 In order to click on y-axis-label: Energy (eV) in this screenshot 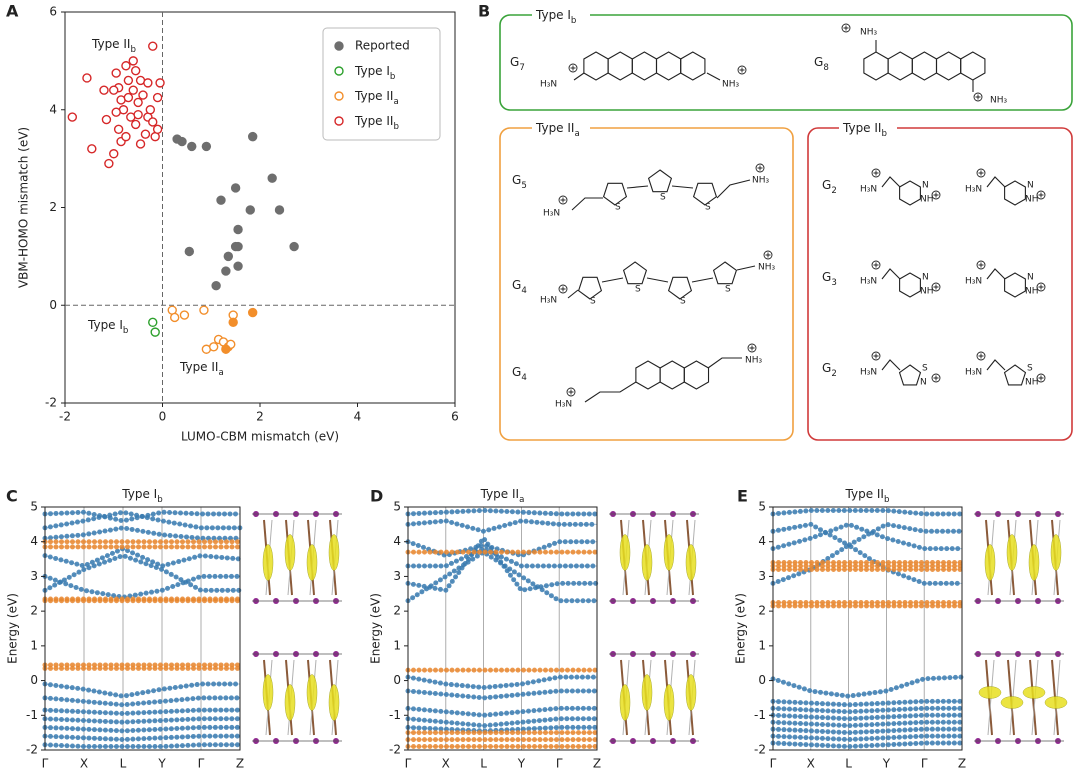, I will do `click(741, 628)`.